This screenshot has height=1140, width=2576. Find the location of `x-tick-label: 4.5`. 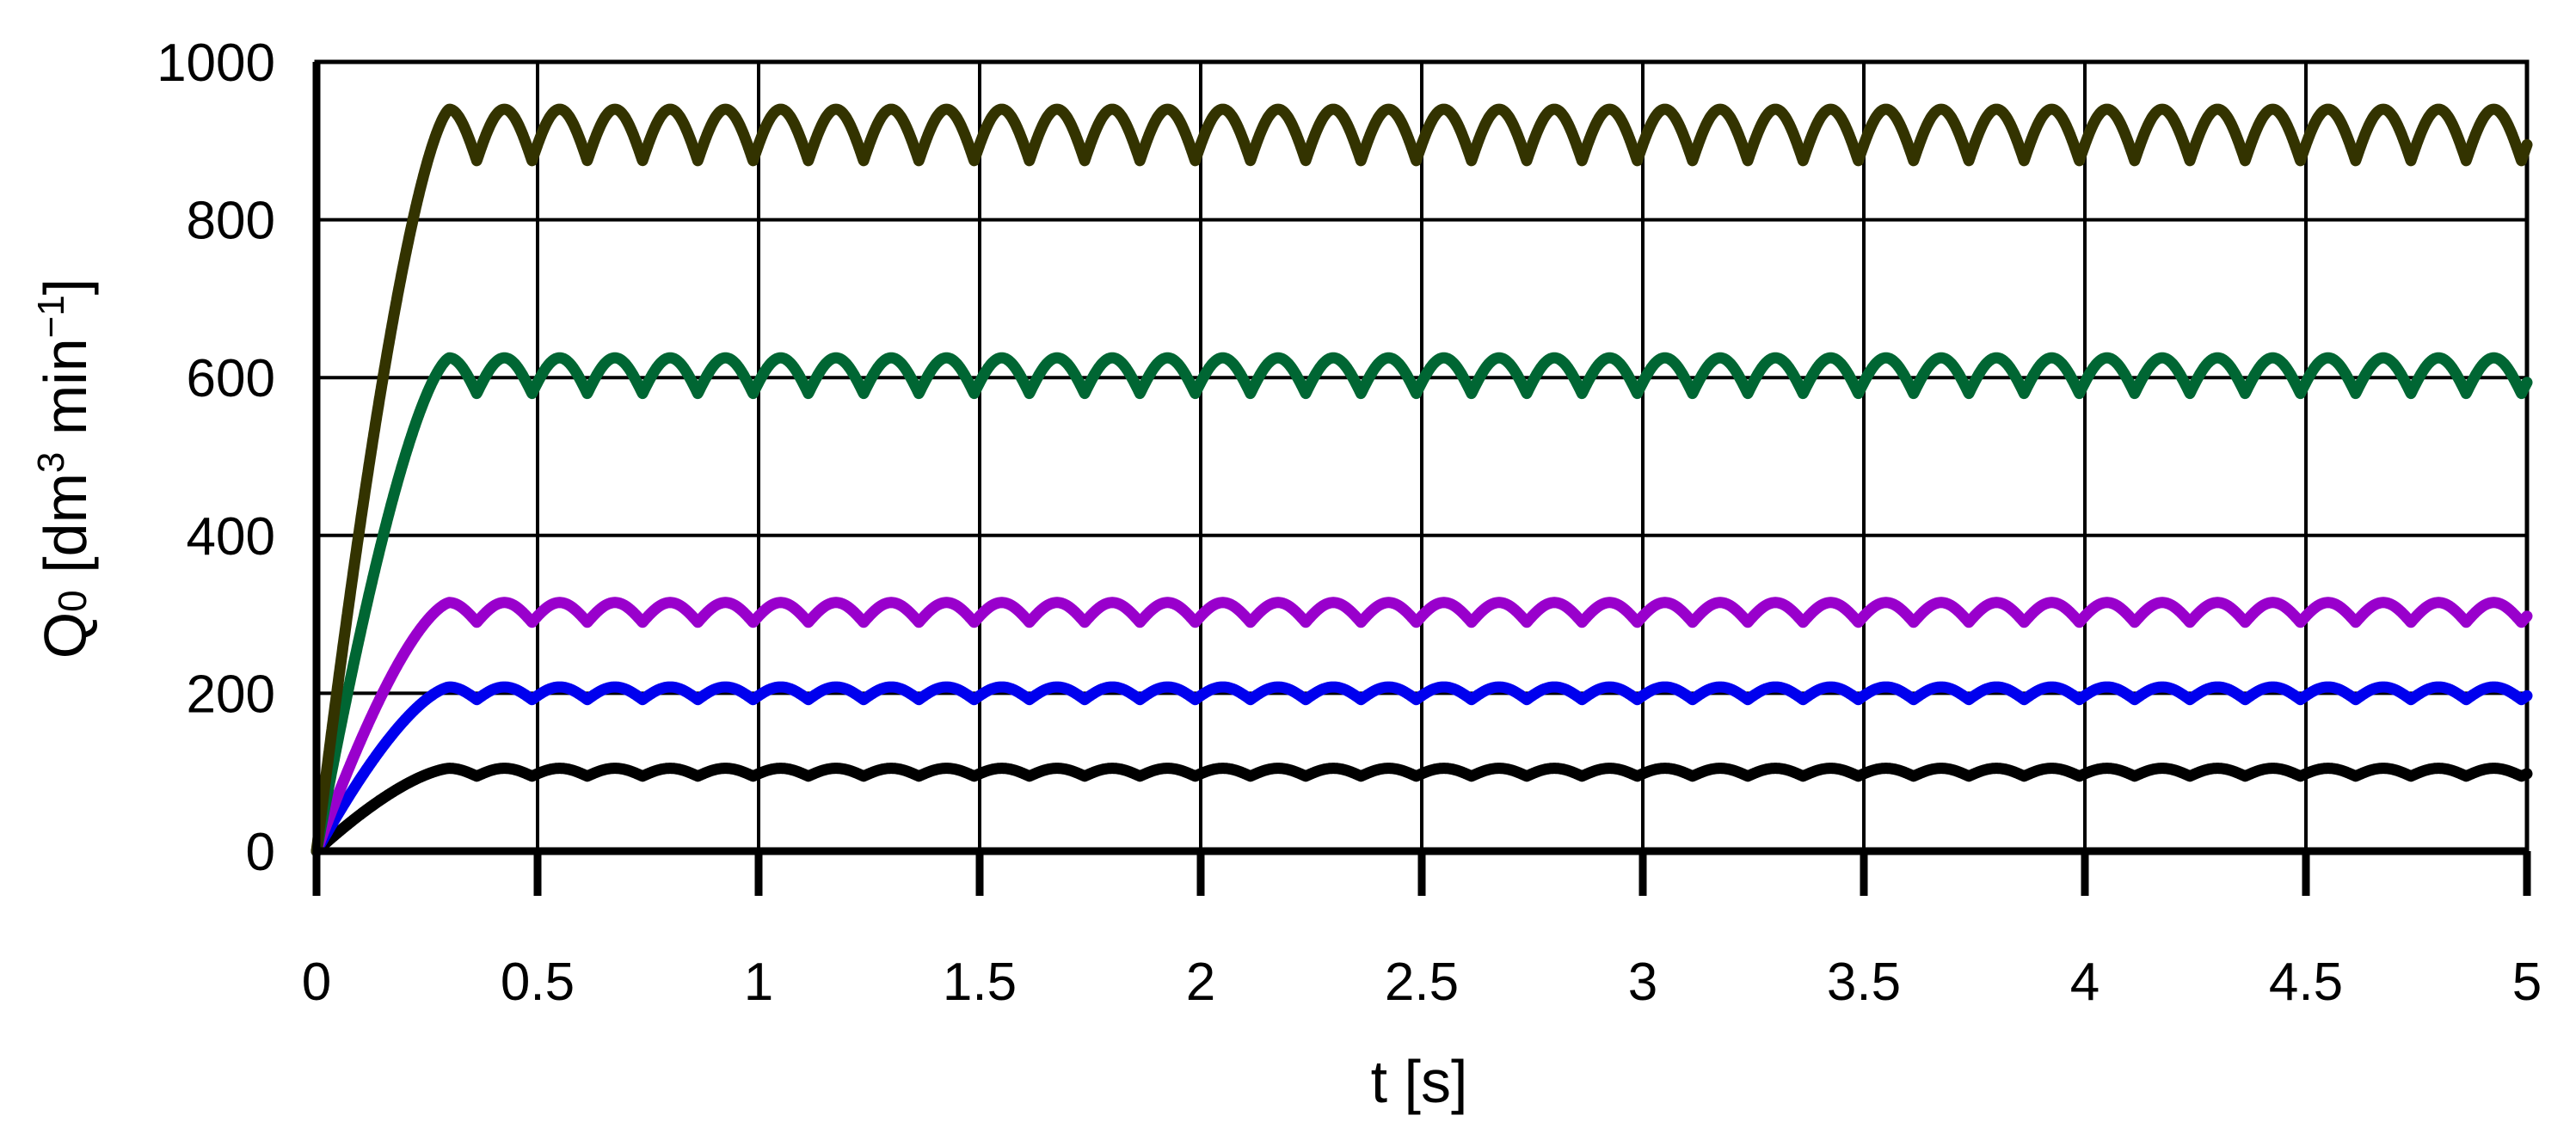

x-tick-label: 4.5 is located at coordinates (2306, 983).